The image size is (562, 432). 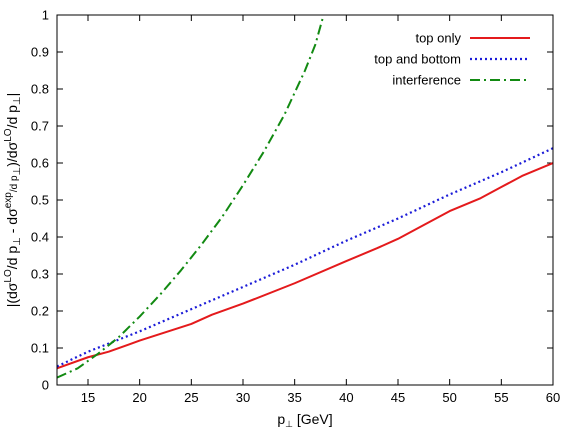 I want to click on x-tick-label: 50, so click(x=449, y=397).